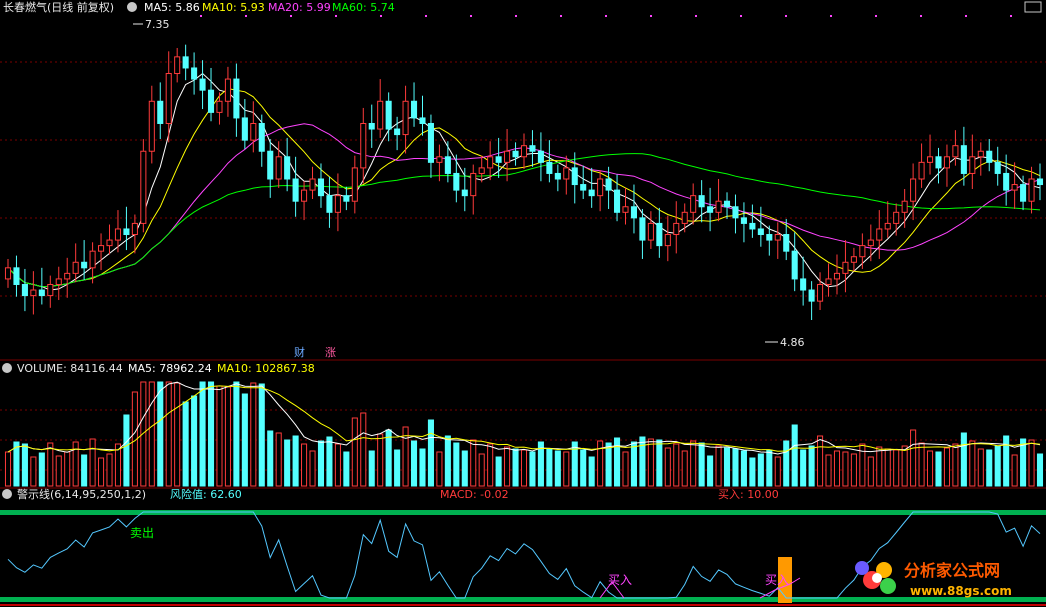 Image resolution: width=1046 pixels, height=607 pixels. I want to click on buy-signal-line, so click(780, 588).